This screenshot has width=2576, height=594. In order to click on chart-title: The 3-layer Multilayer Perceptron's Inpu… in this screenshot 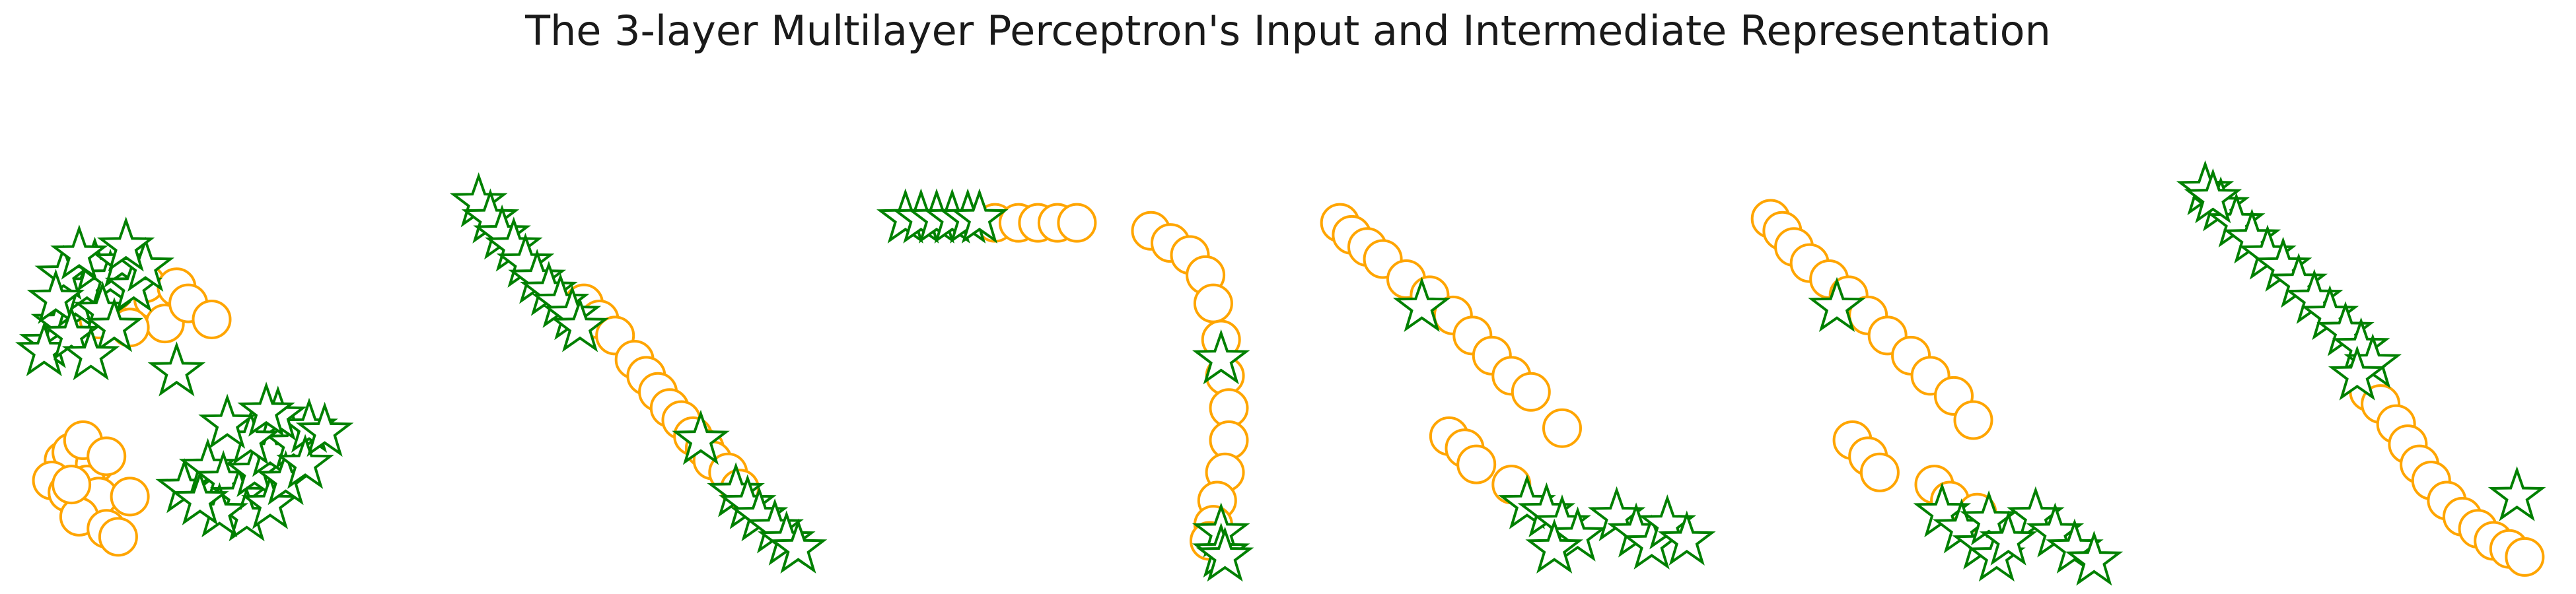, I will do `click(1288, 31)`.